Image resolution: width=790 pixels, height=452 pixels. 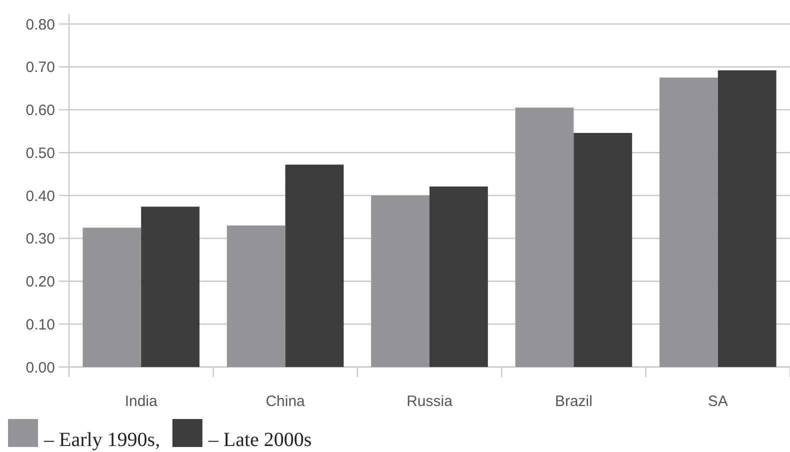 I want to click on x-tick-label: India, so click(x=141, y=401).